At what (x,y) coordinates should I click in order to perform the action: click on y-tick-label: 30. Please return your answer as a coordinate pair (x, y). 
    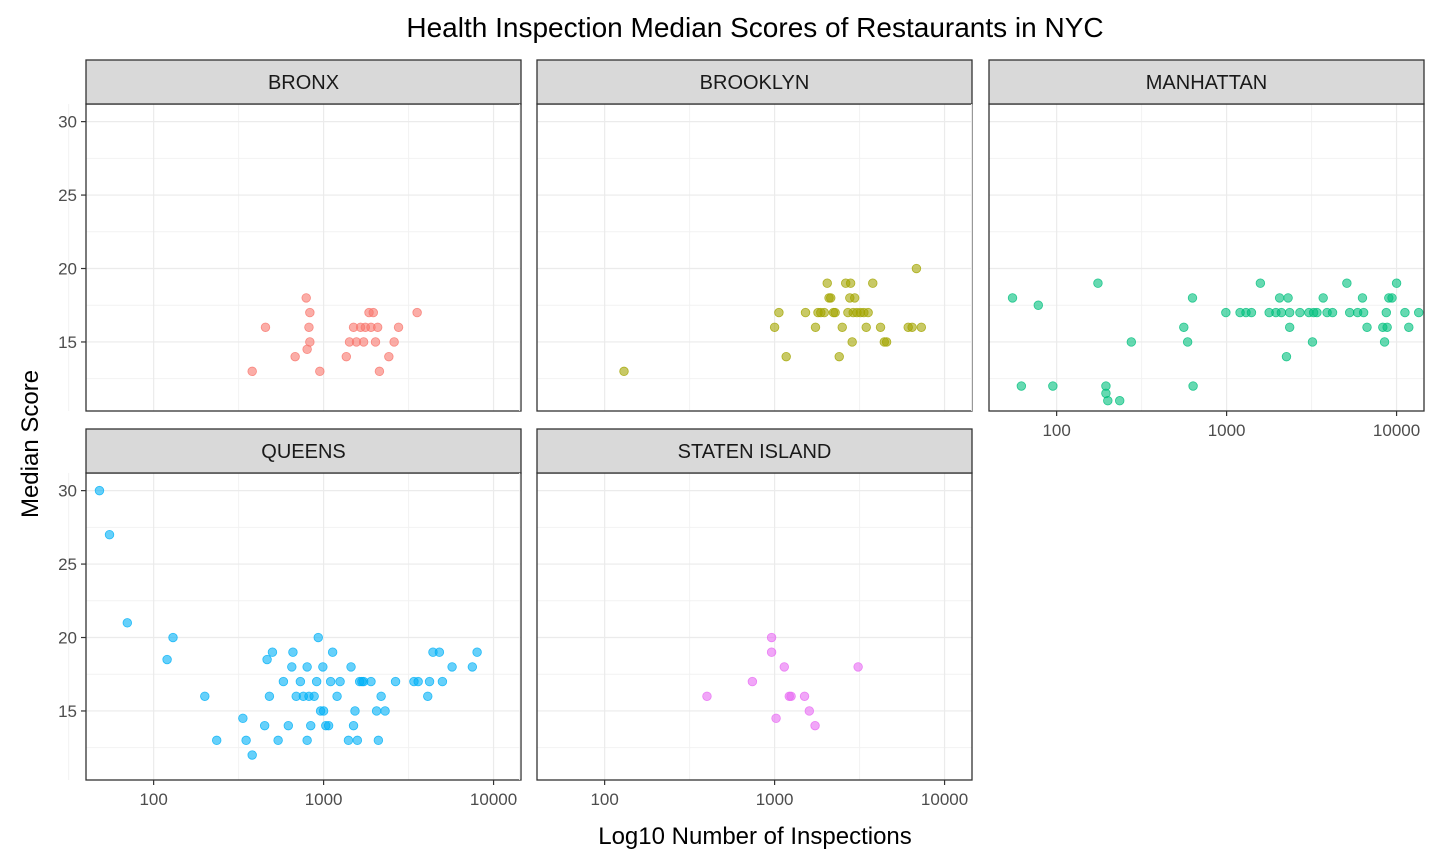
    Looking at the image, I should click on (67, 122).